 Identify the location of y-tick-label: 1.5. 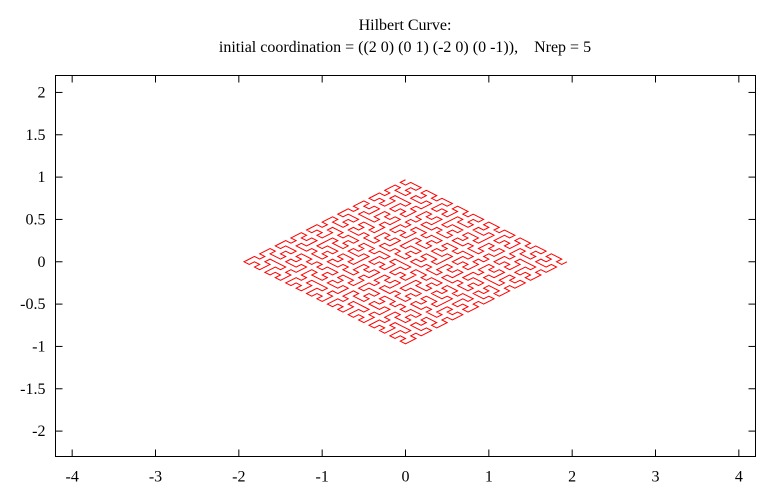
(36, 135).